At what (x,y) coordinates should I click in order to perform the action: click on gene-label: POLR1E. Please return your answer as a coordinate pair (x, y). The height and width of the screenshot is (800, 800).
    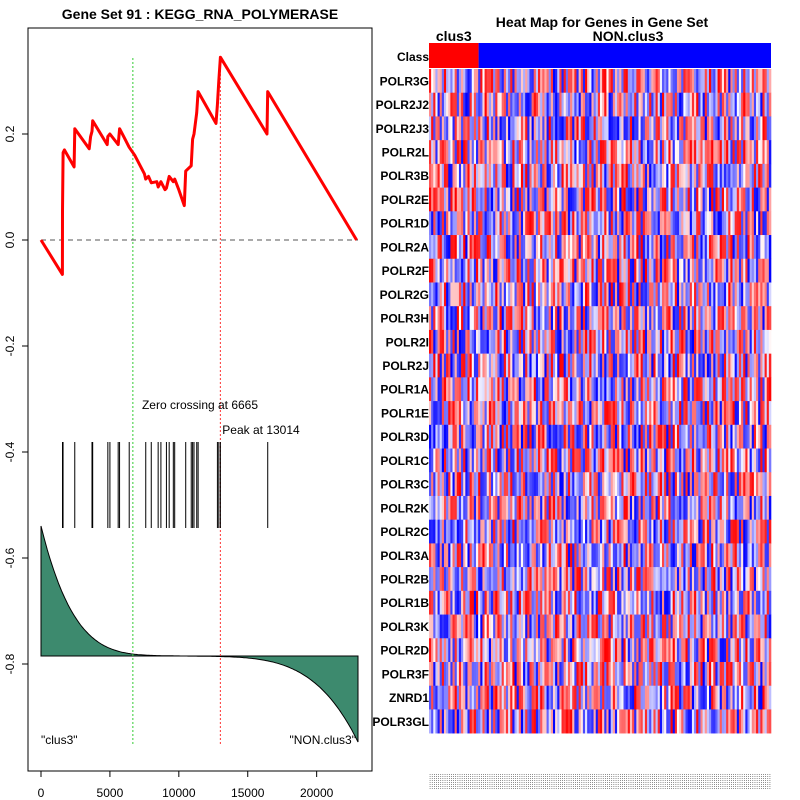
    Looking at the image, I should click on (405, 413).